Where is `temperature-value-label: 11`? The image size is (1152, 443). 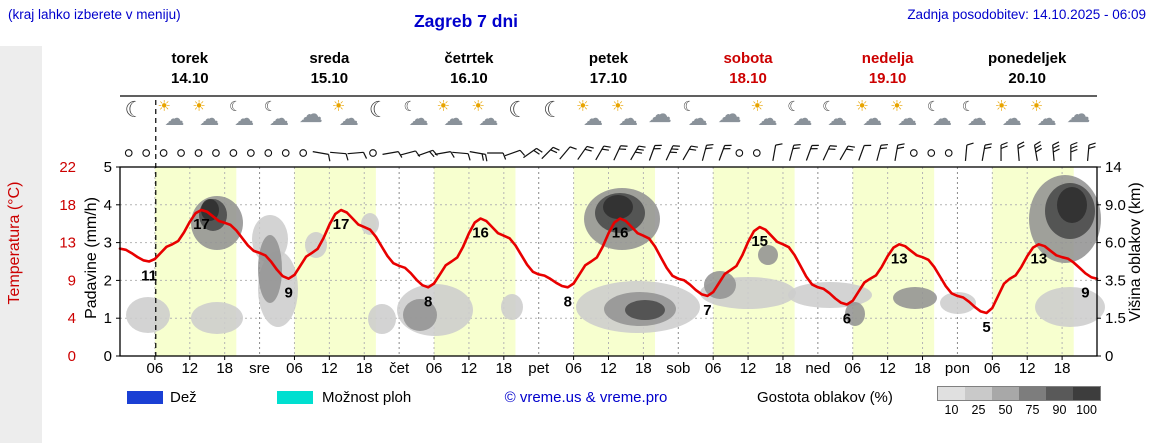 temperature-value-label: 11 is located at coordinates (149, 276).